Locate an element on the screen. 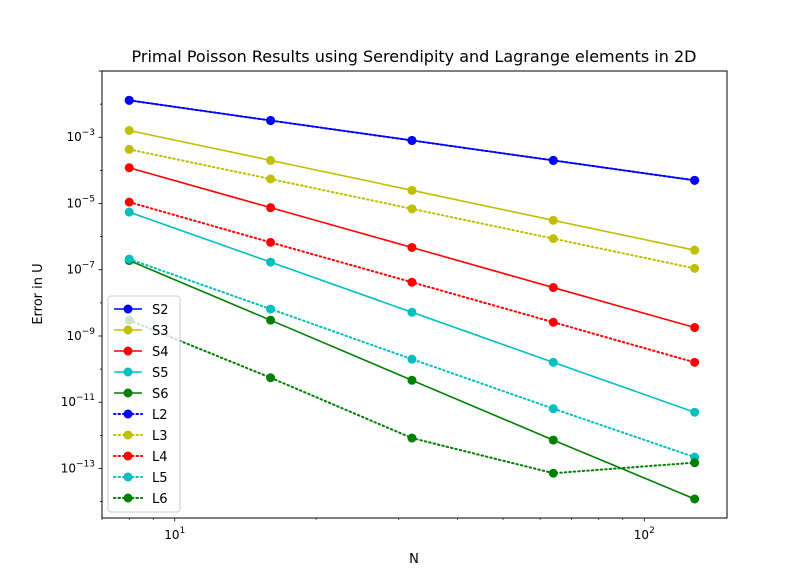 Image resolution: width=809 pixels, height=586 pixels. legend-label: S4 is located at coordinates (160, 352).